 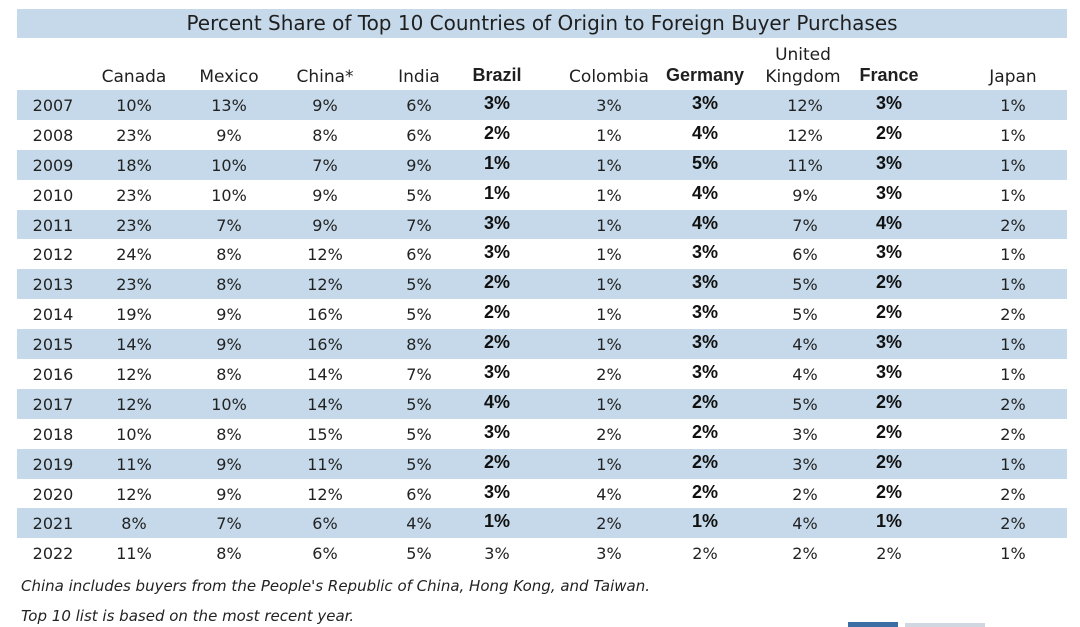 What do you see at coordinates (53, 105) in the screenshot?
I see `year-cell: 2007` at bounding box center [53, 105].